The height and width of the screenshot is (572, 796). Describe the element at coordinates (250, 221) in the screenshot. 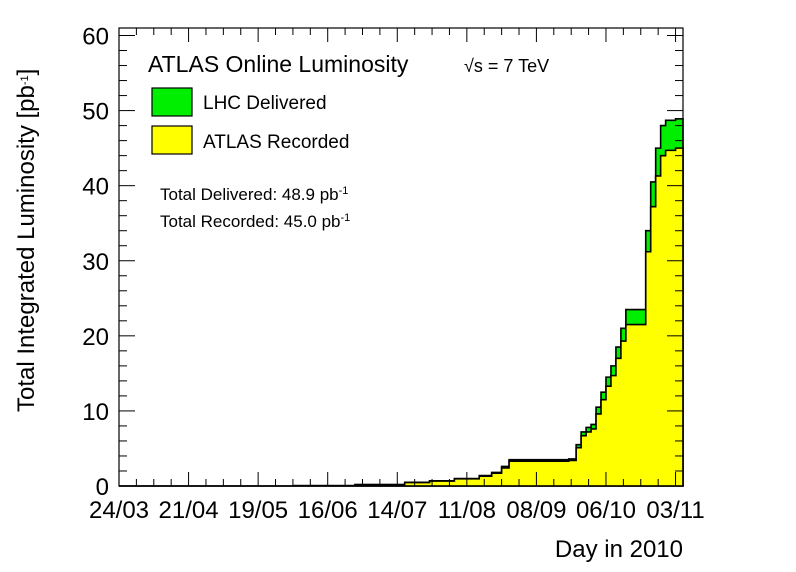

I see `total-recorded-main: Total Recorded: 45.0 pb` at that location.